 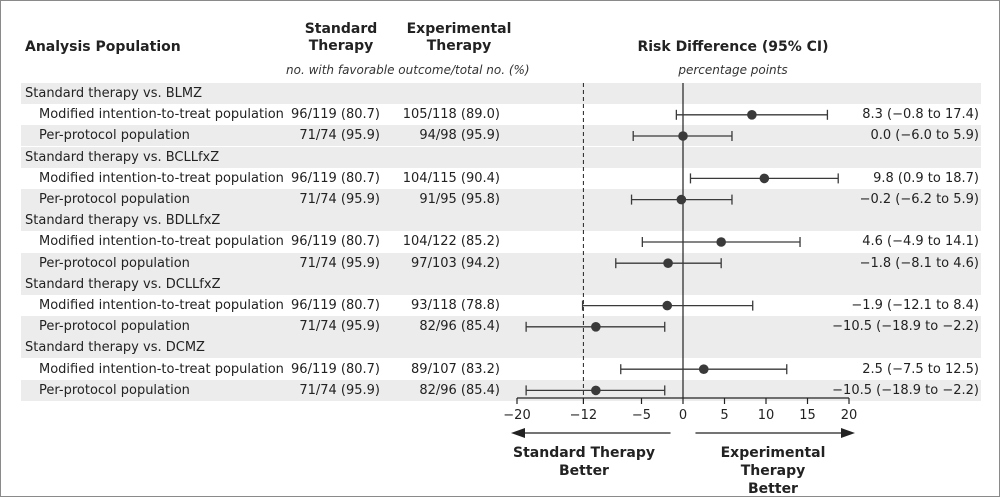 What do you see at coordinates (924, 136) in the screenshot?
I see `ci-text: 0.0 (−6.0 to 5.9)` at bounding box center [924, 136].